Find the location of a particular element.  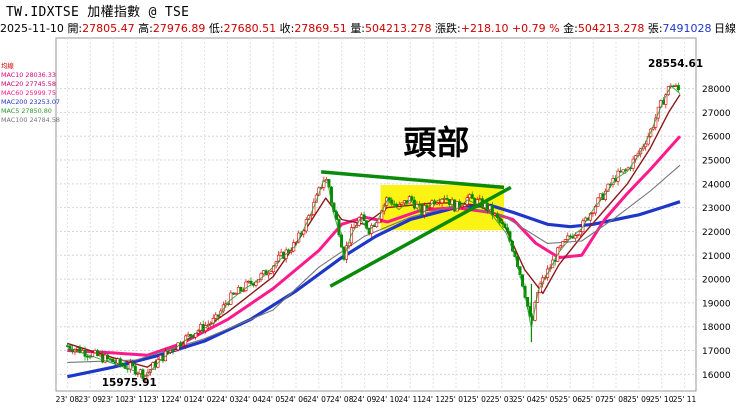

y-tick-label: 23000 is located at coordinates (716, 209).